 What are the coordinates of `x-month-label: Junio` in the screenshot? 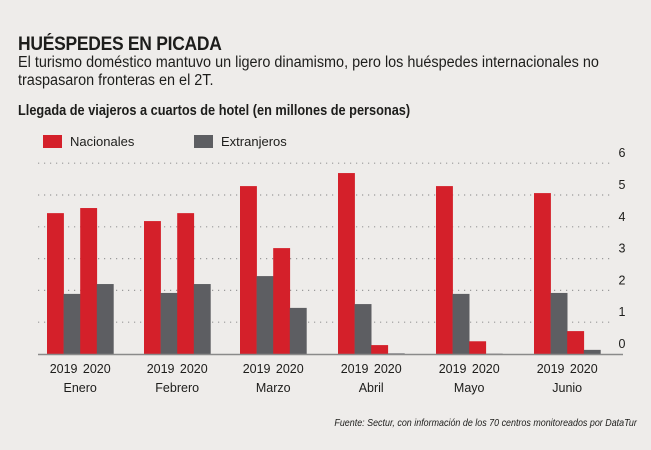 It's located at (567, 388).